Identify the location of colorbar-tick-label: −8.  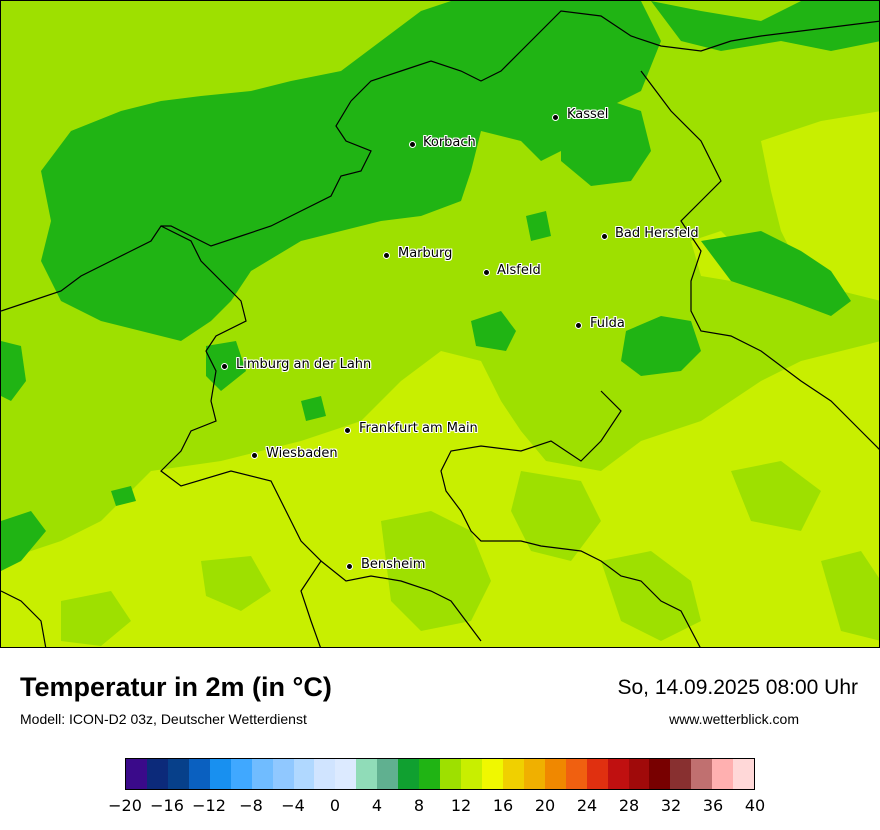
(251, 805).